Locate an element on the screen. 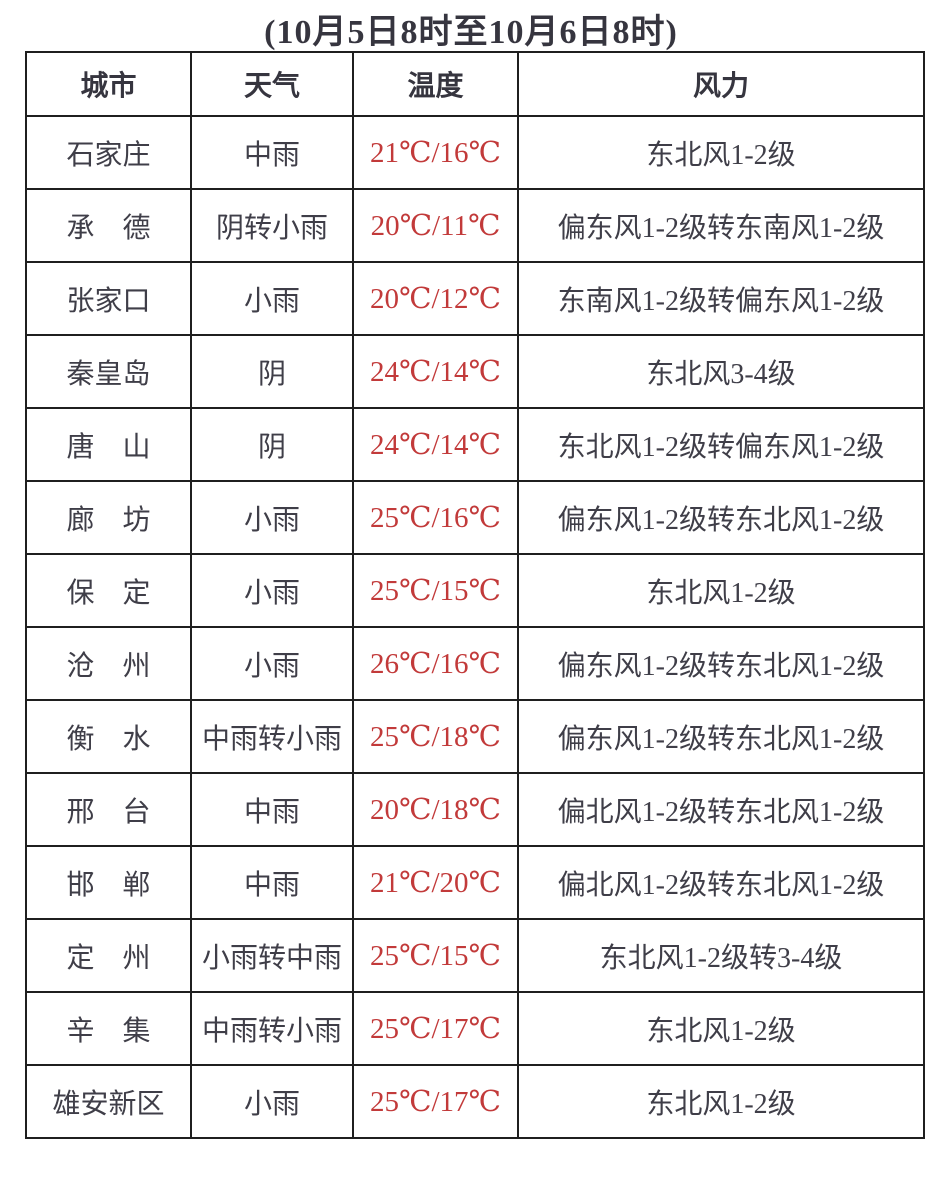  city-cell: 廊 坊 is located at coordinates (108, 517).